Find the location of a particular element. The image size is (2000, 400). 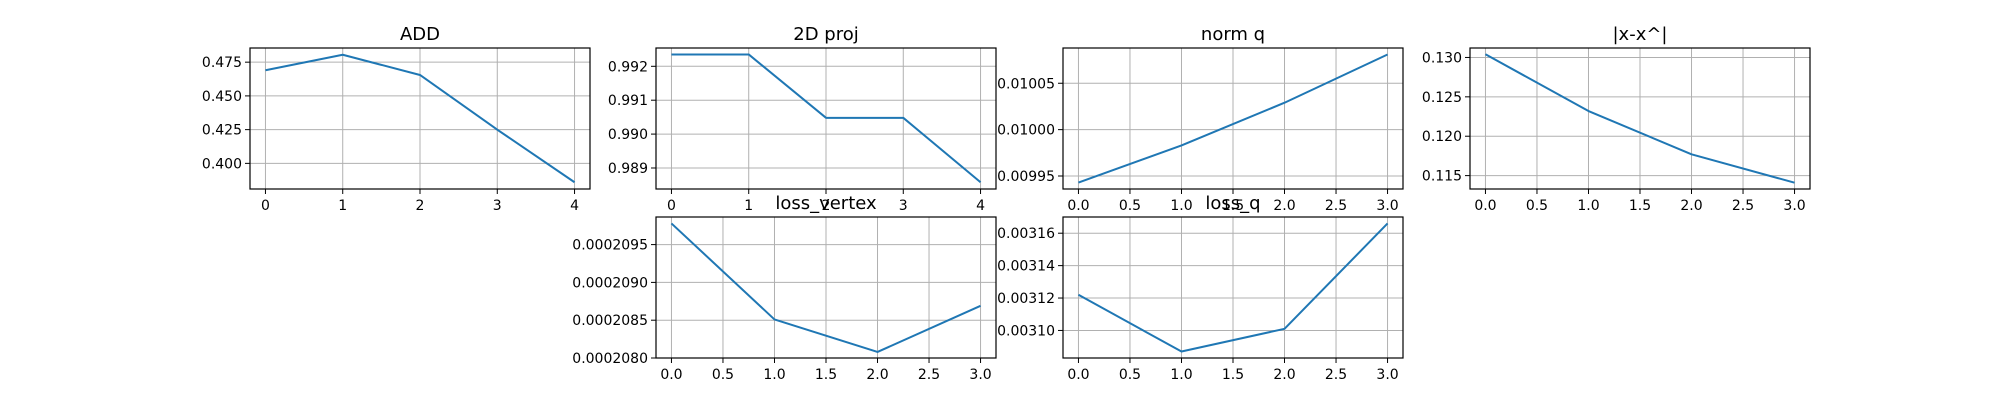

subplot-2: 0 1 2 3 4 0.989 0.990 0.991 0.992 2D proj is located at coordinates (802, 119).